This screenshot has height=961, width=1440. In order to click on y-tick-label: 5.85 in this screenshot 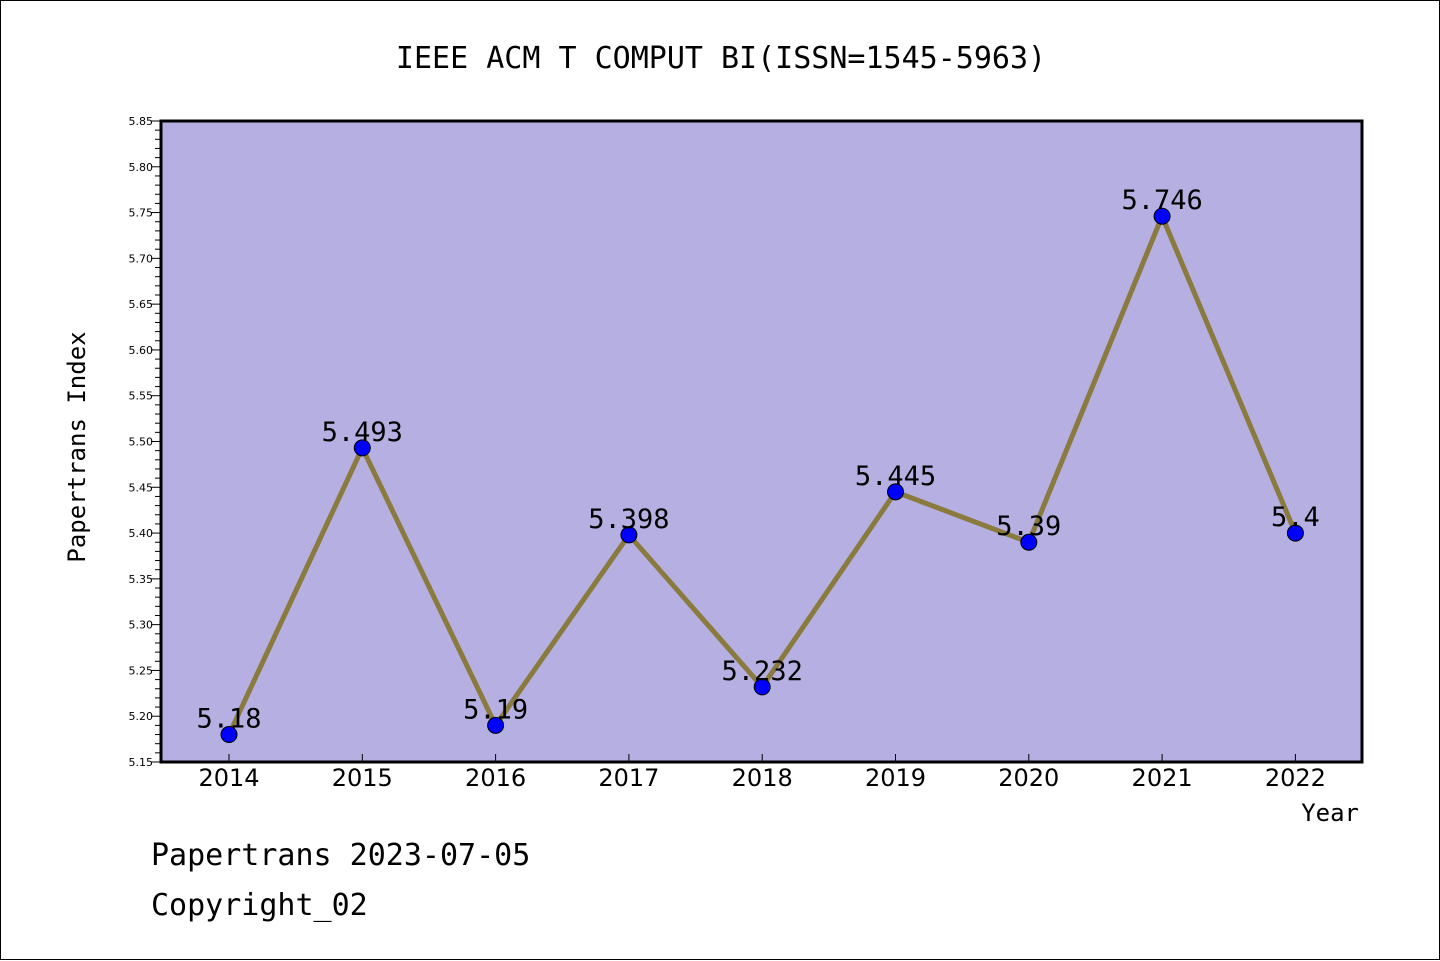, I will do `click(141, 121)`.